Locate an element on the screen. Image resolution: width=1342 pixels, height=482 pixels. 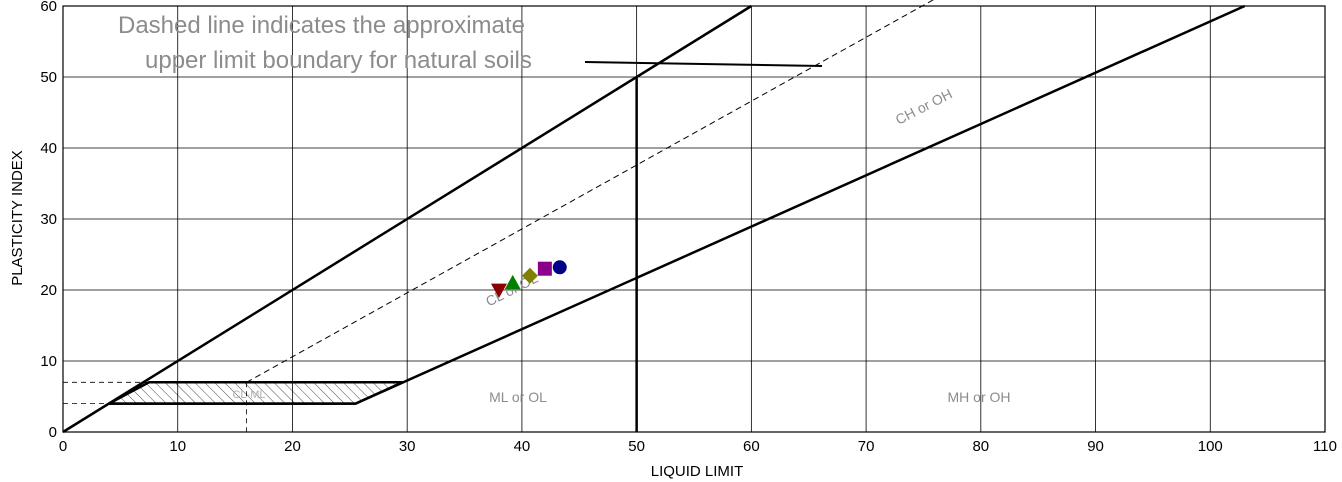
x-tick-label: 0 is located at coordinates (63, 446).